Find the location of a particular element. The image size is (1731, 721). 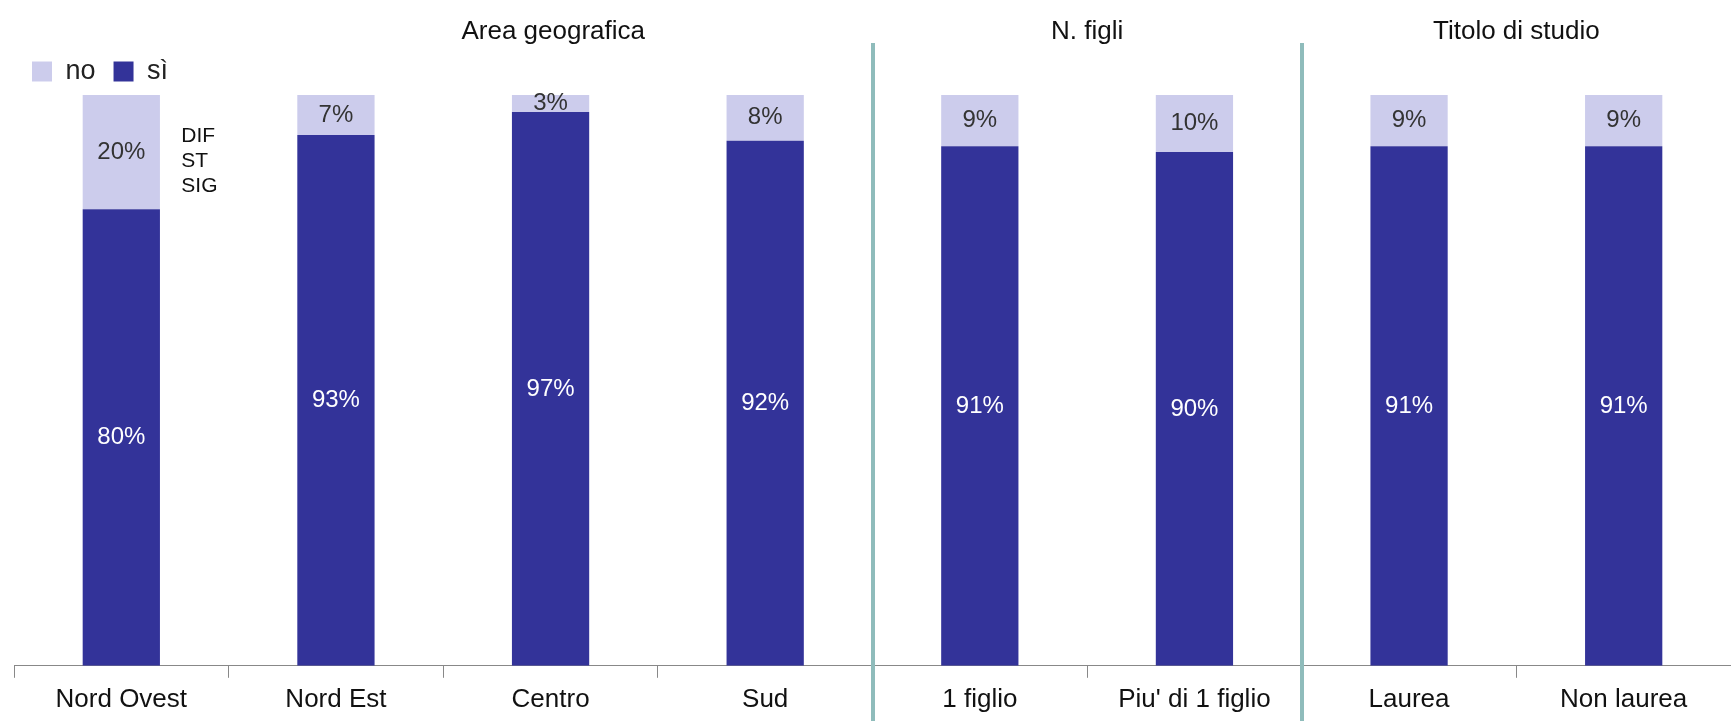

text: Titolo di studio is located at coordinates (1516, 30).